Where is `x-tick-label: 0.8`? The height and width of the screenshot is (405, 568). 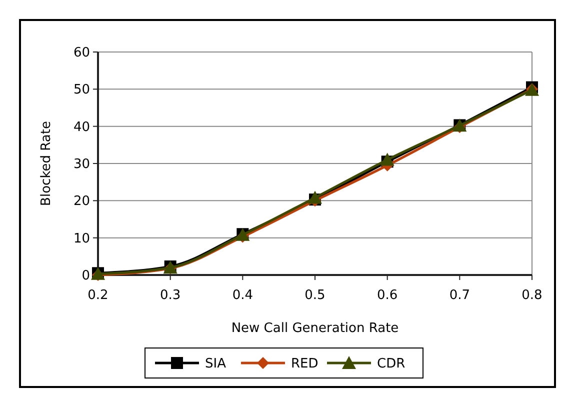
x-tick-label: 0.8 is located at coordinates (532, 295).